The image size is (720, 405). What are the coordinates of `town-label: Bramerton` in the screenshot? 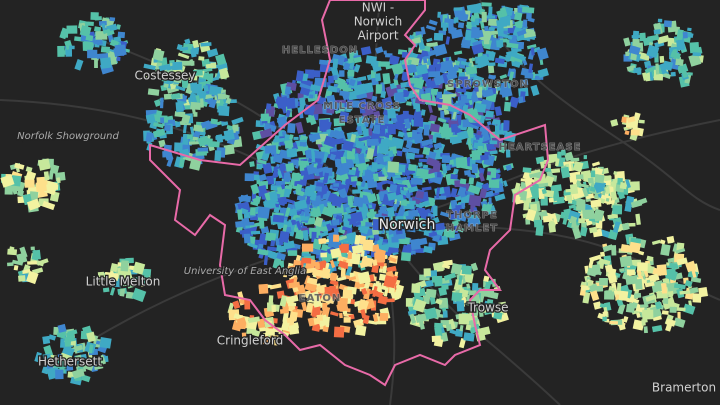 It's located at (684, 388).